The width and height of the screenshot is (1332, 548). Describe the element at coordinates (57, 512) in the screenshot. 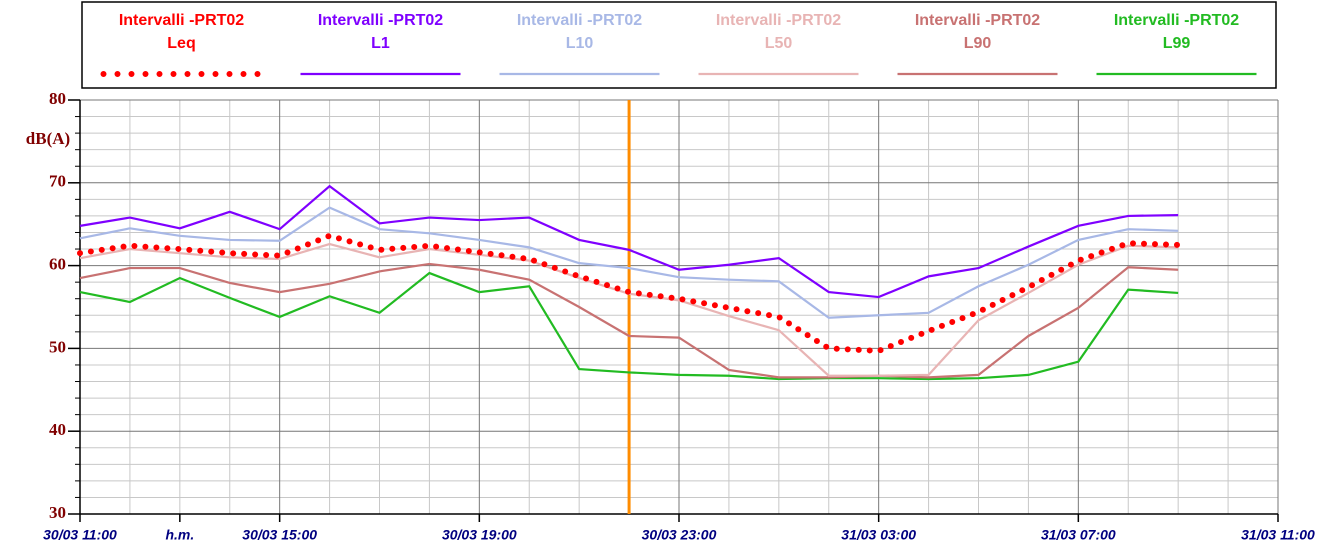

I see `y-tick-label: 30` at that location.